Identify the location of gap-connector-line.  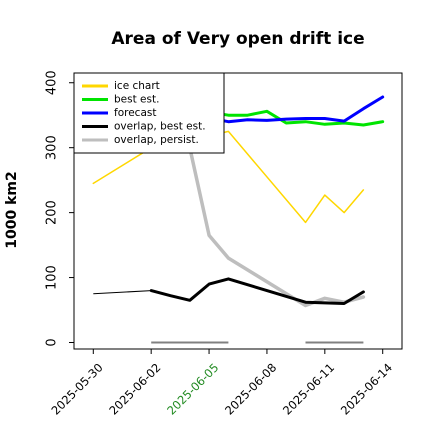
(122, 292).